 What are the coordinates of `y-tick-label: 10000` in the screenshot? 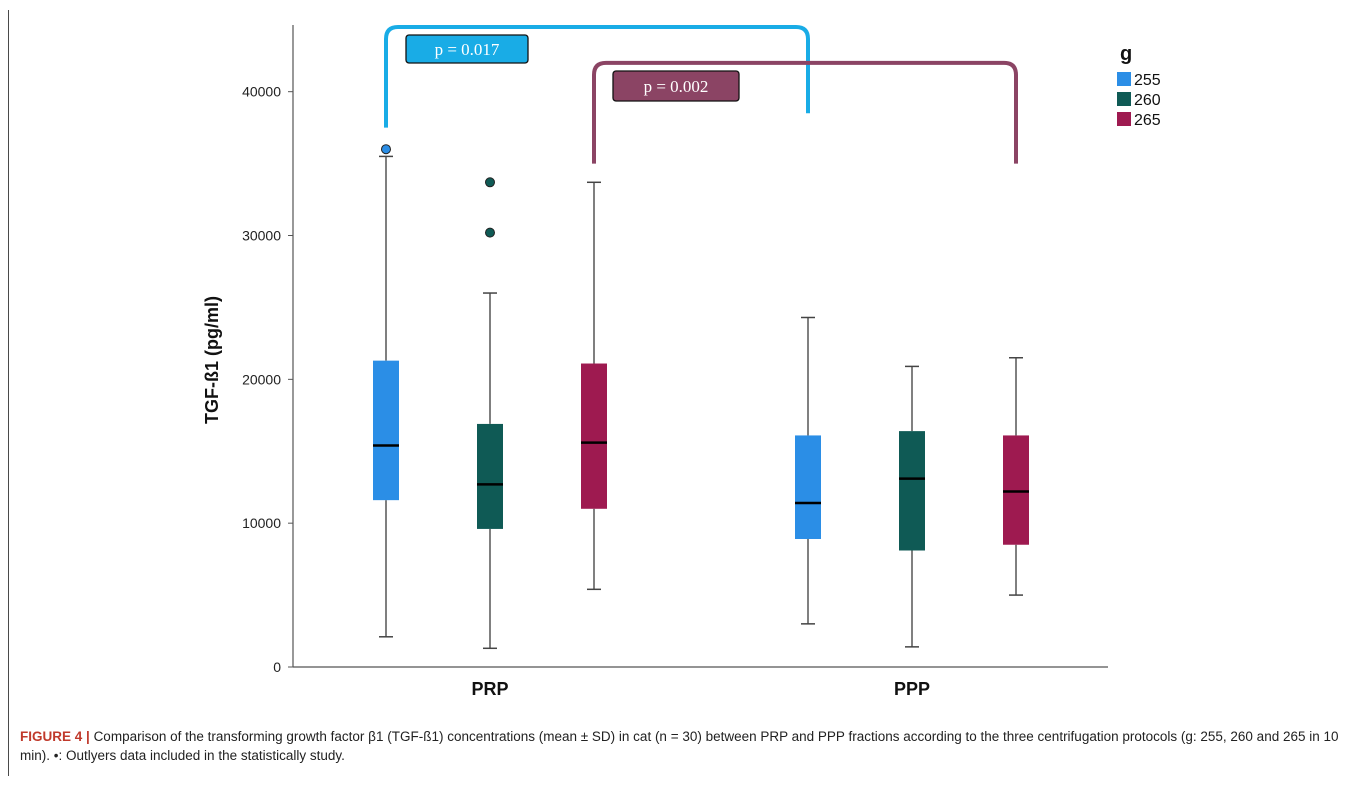 It's located at (261, 523).